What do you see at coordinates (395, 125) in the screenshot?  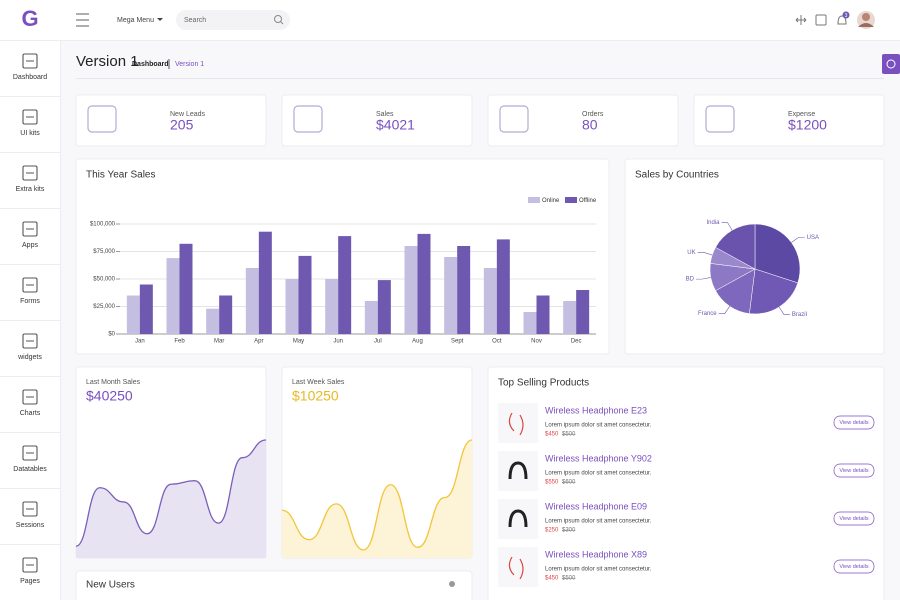 I see `stat-value: $4021` at bounding box center [395, 125].